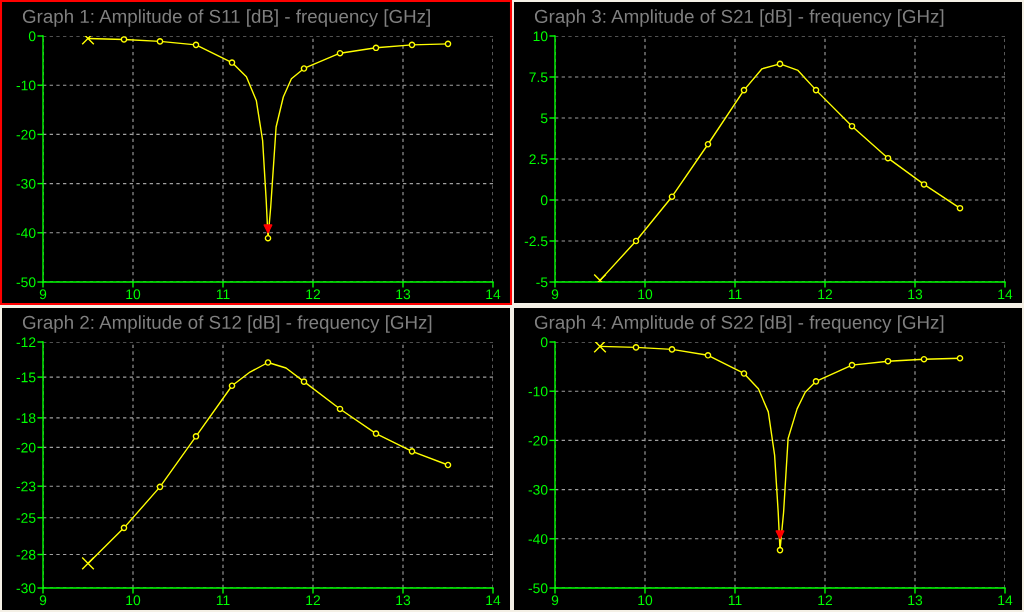 This screenshot has height=612, width=1024. What do you see at coordinates (26, 486) in the screenshot?
I see `y-tick-label: -23` at bounding box center [26, 486].